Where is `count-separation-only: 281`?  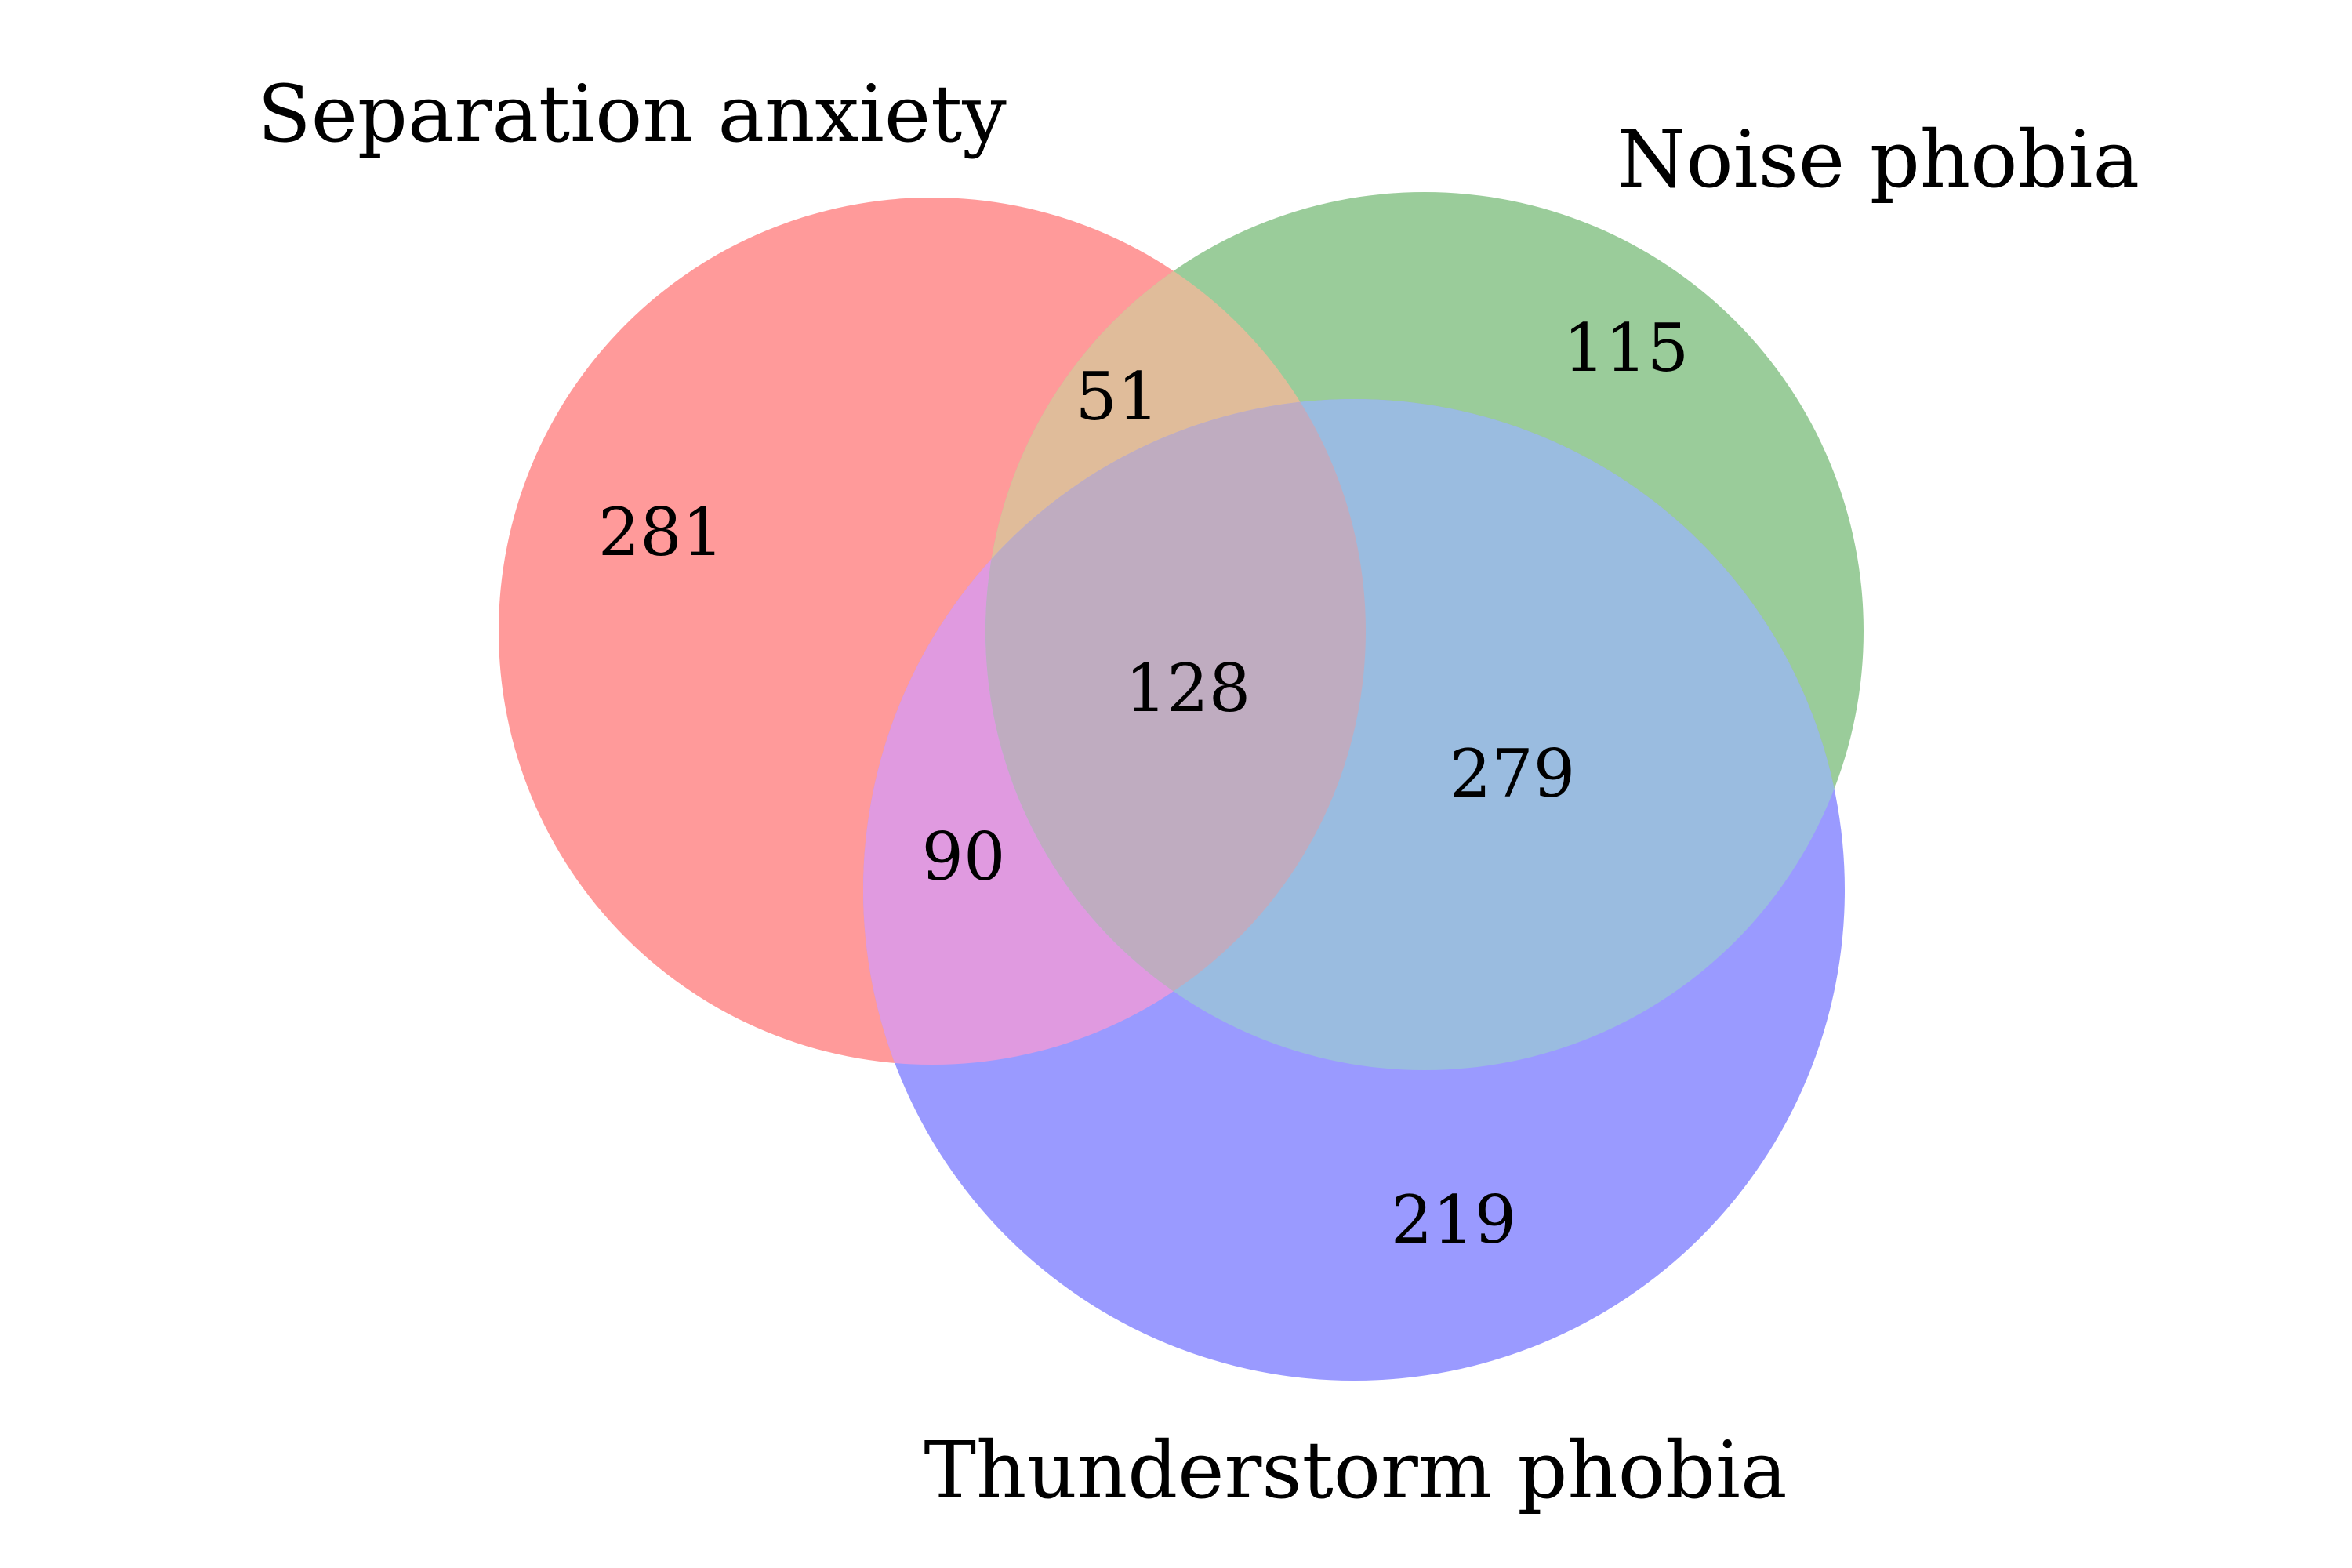
count-separation-only: 281 is located at coordinates (661, 532).